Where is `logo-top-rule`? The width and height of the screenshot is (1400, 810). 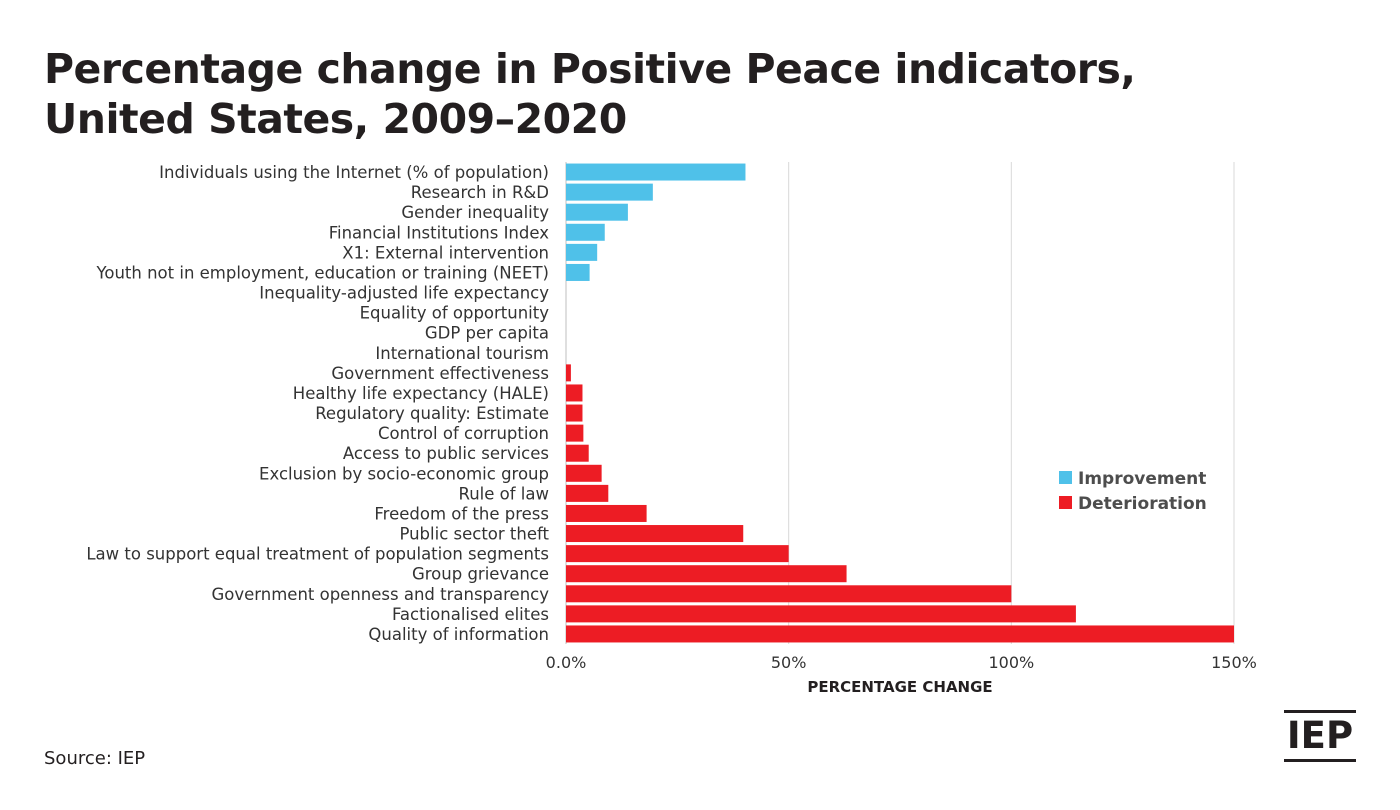
logo-top-rule is located at coordinates (1320, 711).